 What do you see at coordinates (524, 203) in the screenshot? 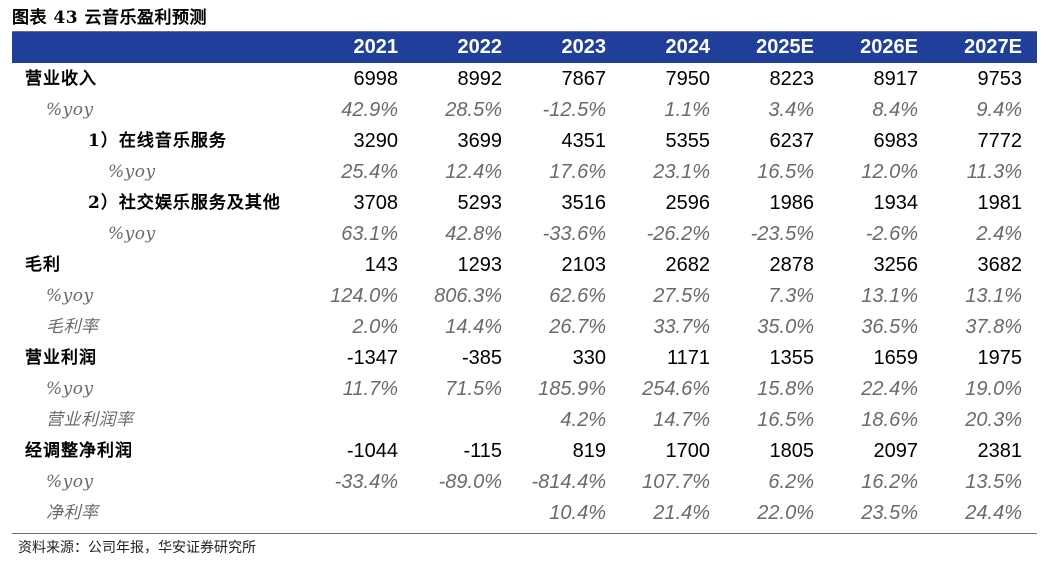
I see `table-row: 2）社交娱乐服务及其他 3708 5293 3516 2596 1986 1934 1981` at bounding box center [524, 203].